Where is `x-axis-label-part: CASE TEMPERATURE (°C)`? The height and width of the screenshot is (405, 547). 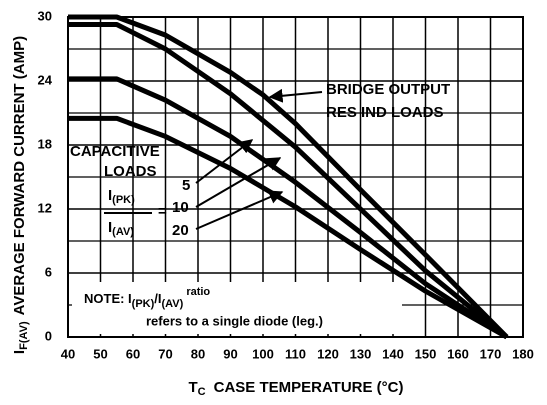 x-axis-label-part: CASE TEMPERATURE (°C) is located at coordinates (309, 387).